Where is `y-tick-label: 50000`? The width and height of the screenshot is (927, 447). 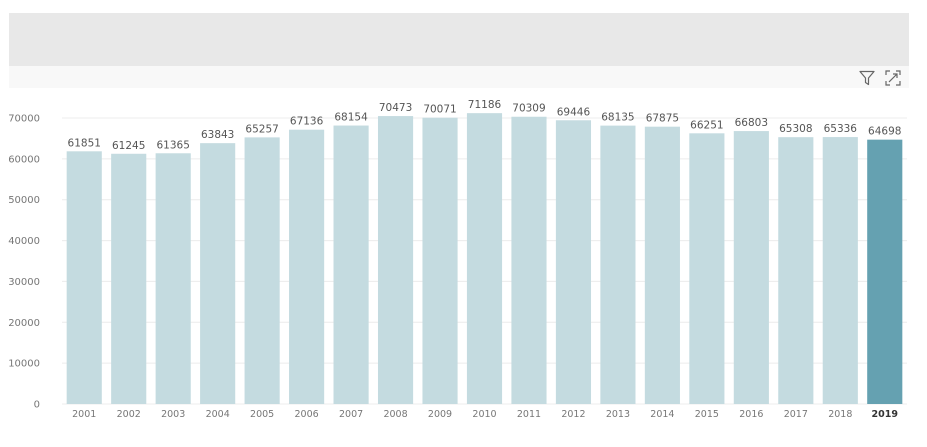
y-tick-label: 50000 is located at coordinates (24, 200).